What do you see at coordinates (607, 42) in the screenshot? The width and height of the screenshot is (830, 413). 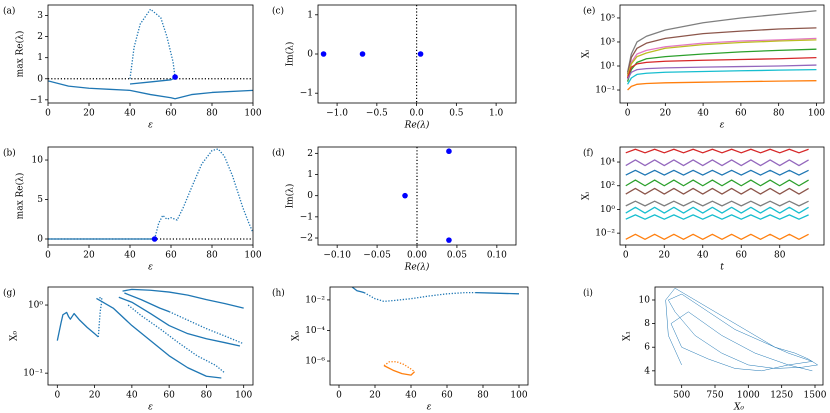 I see `y-tick-label: 10³` at bounding box center [607, 42].